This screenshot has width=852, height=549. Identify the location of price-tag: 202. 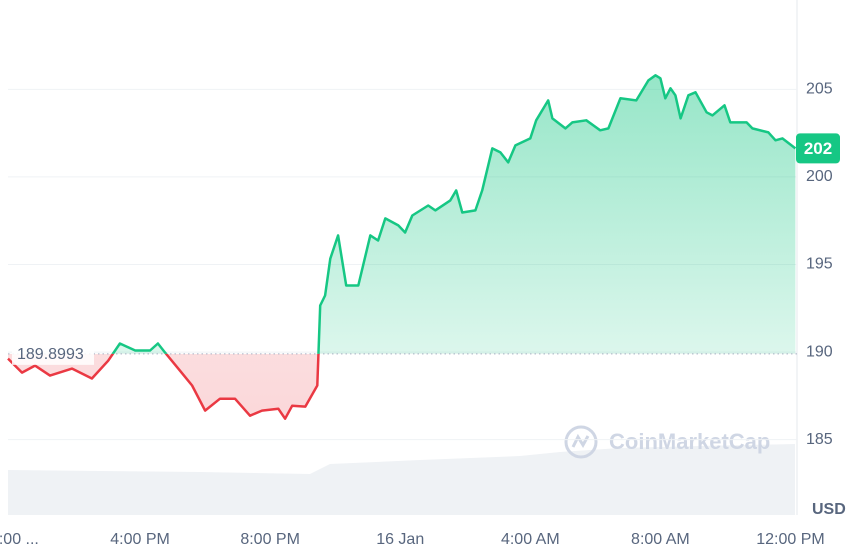
(818, 148).